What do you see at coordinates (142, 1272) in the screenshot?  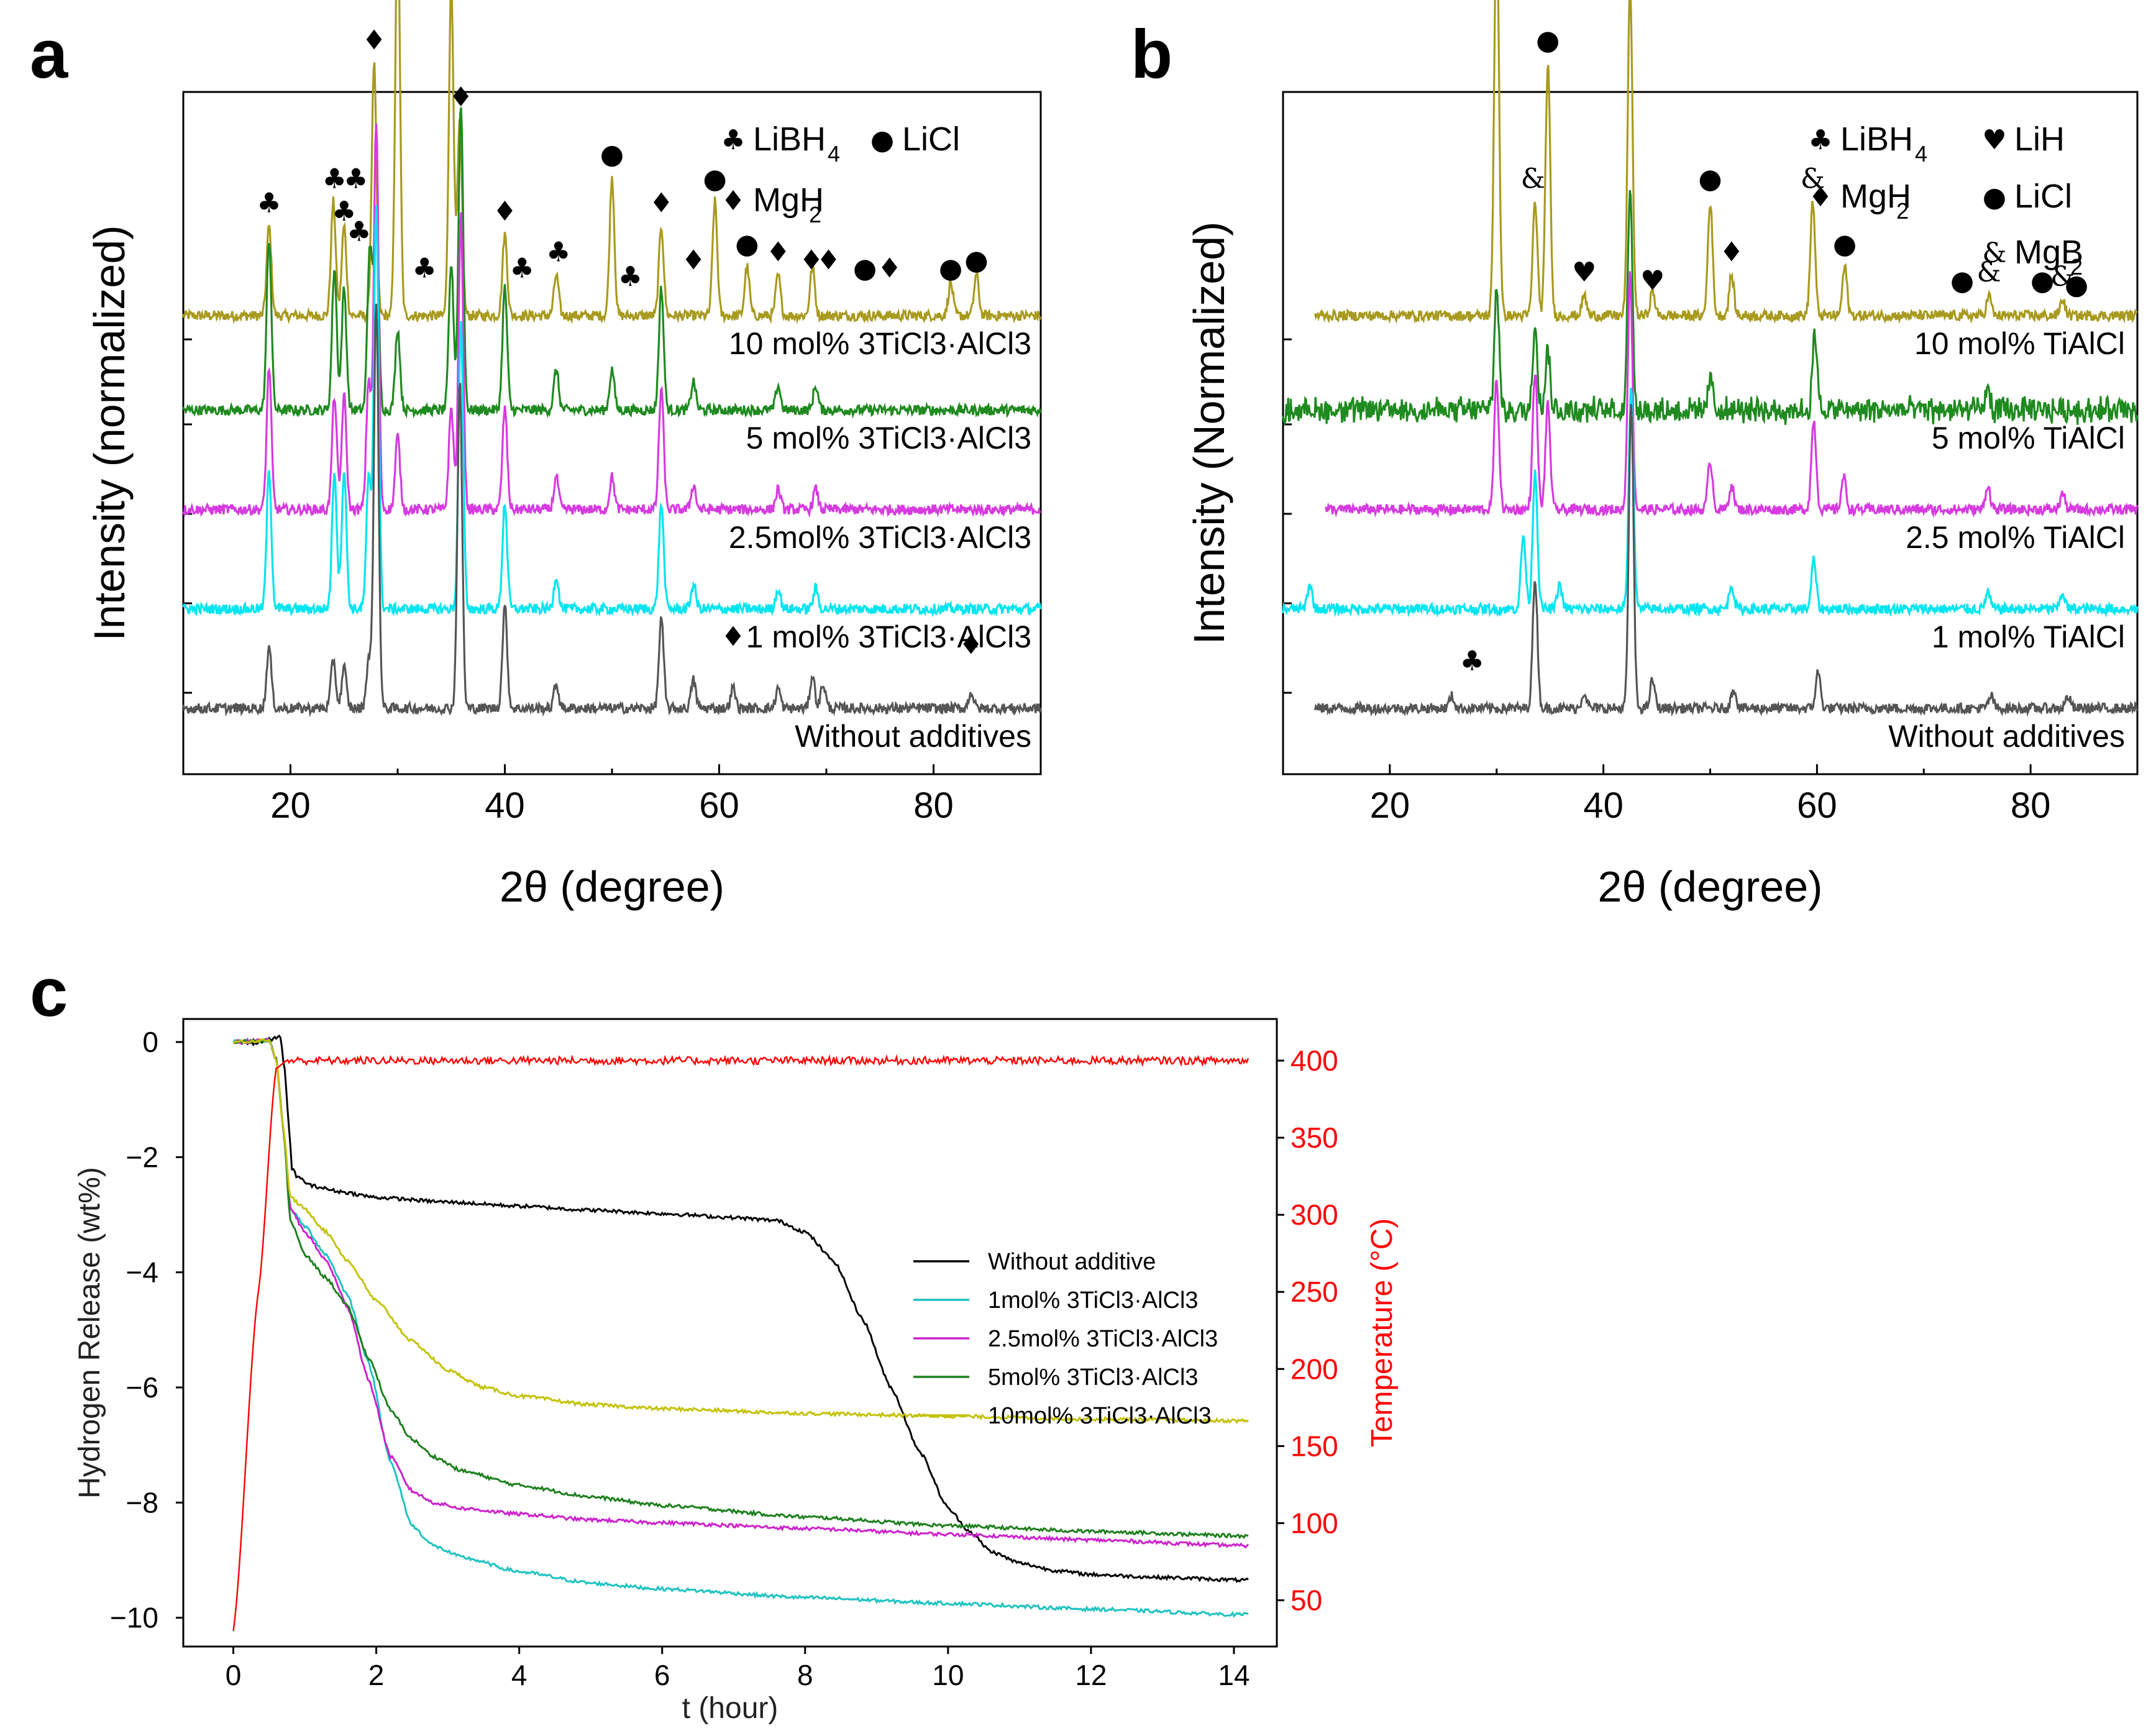 I see `y-tick-label: −4` at bounding box center [142, 1272].